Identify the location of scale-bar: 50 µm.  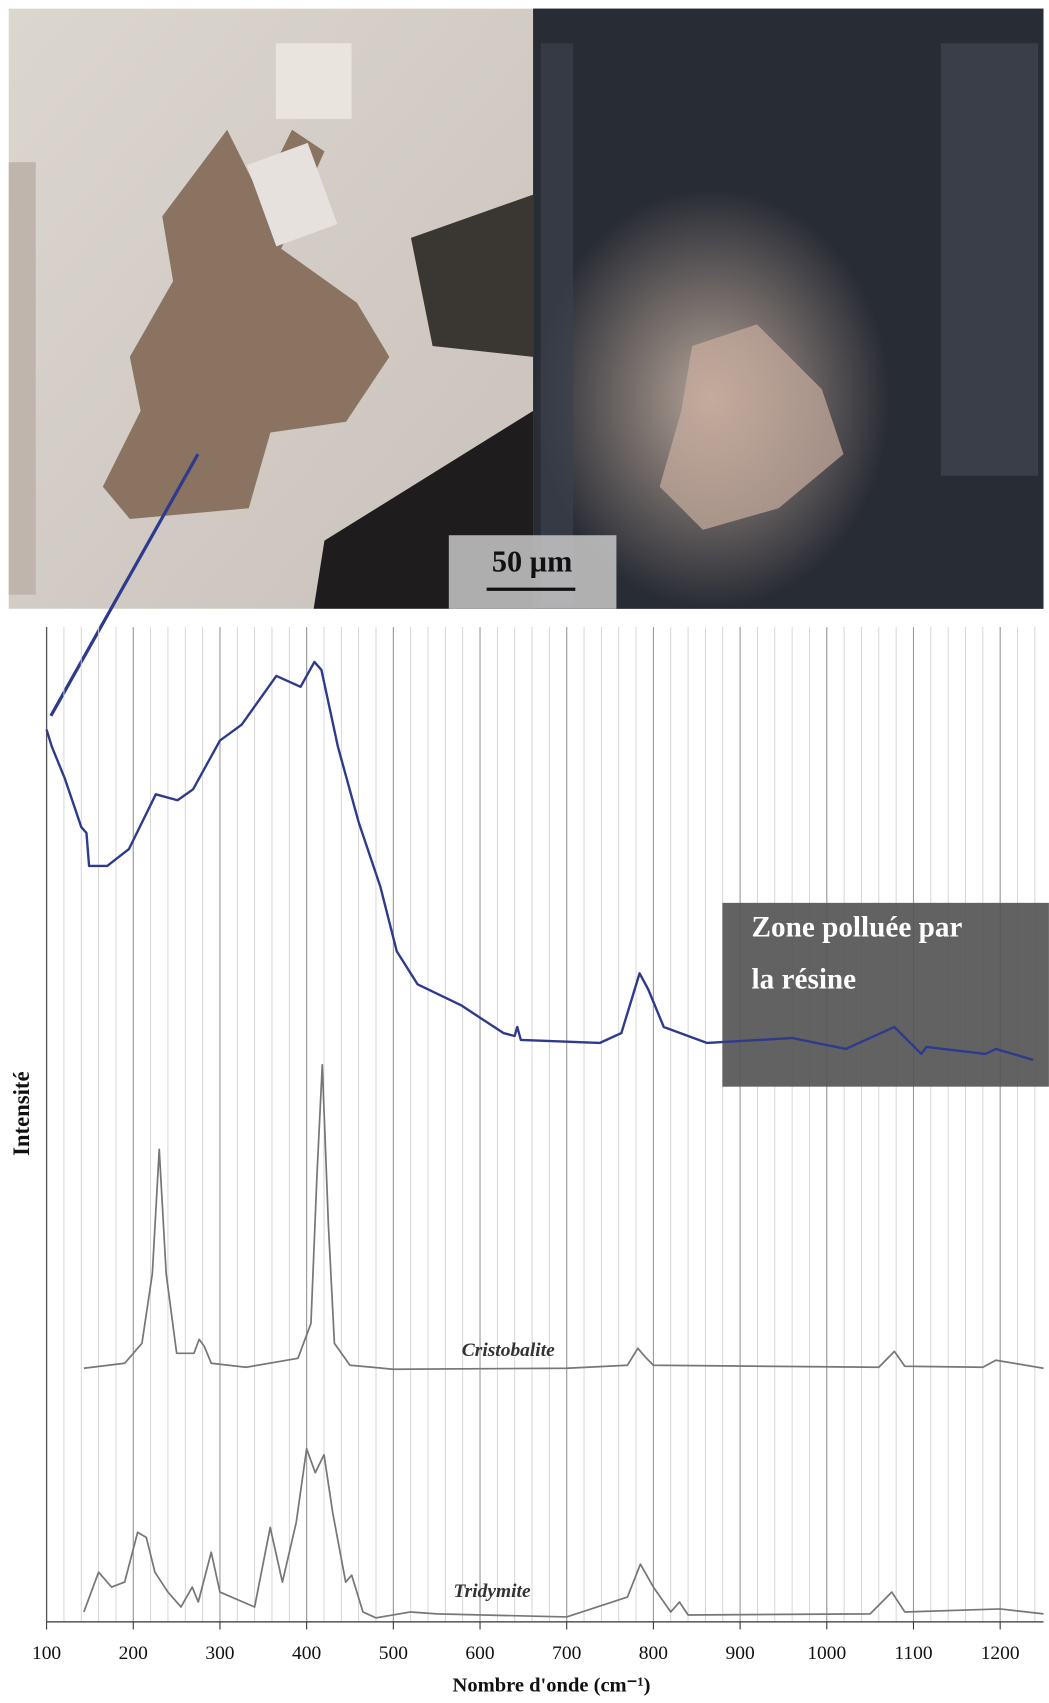
(532, 572).